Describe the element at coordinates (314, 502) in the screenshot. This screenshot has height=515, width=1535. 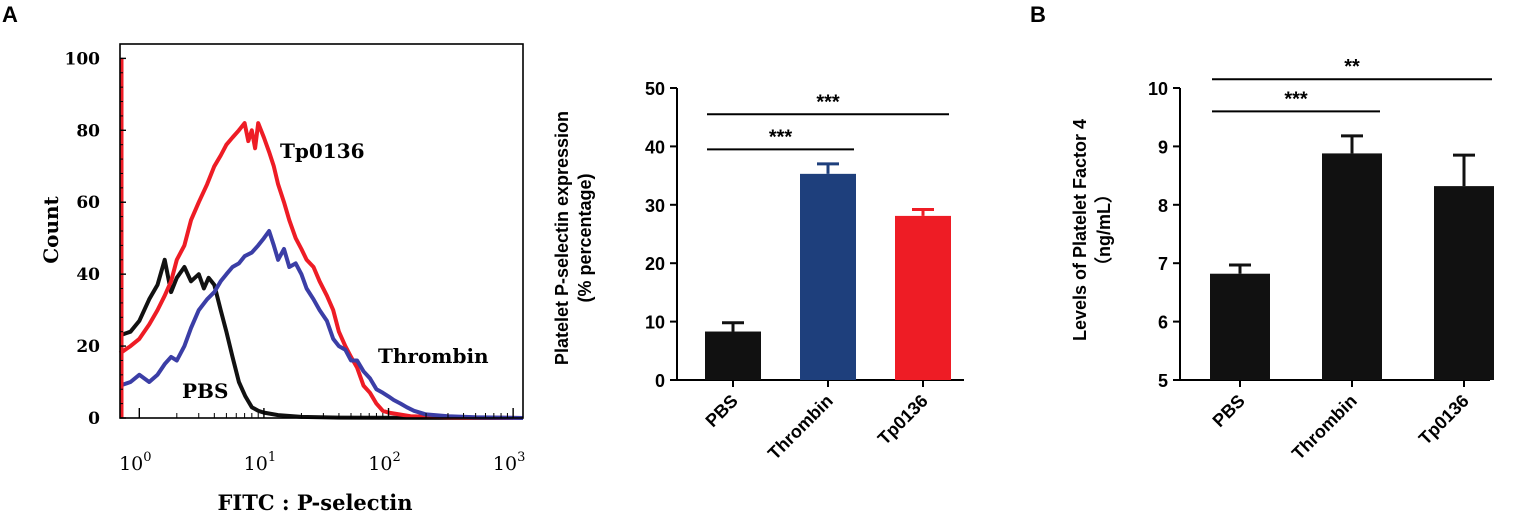
I see `histogram-x-axis-label: FITC : P-selectin` at that location.